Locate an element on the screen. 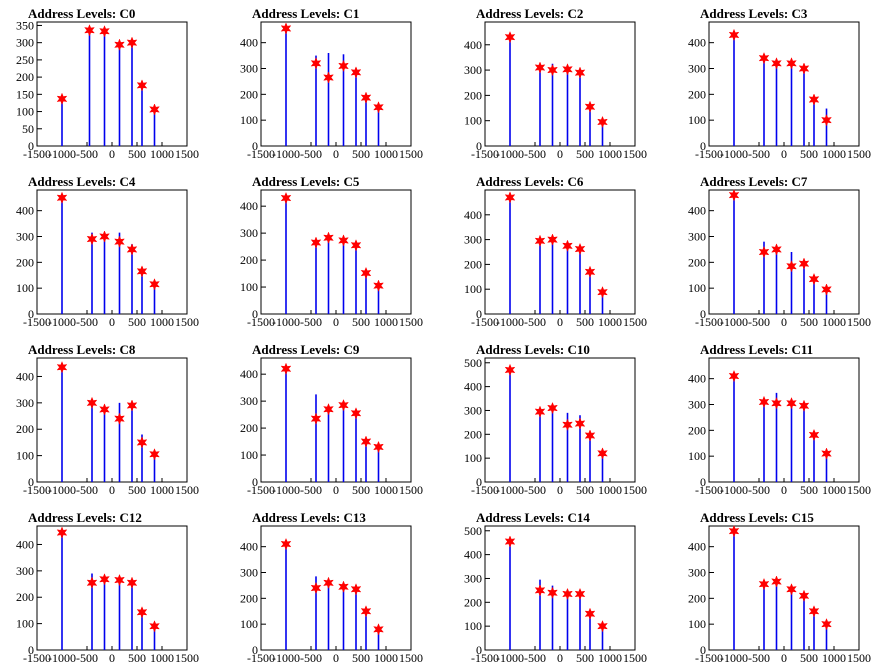  chart-title: Address Levels: C2 is located at coordinates (529, 13).